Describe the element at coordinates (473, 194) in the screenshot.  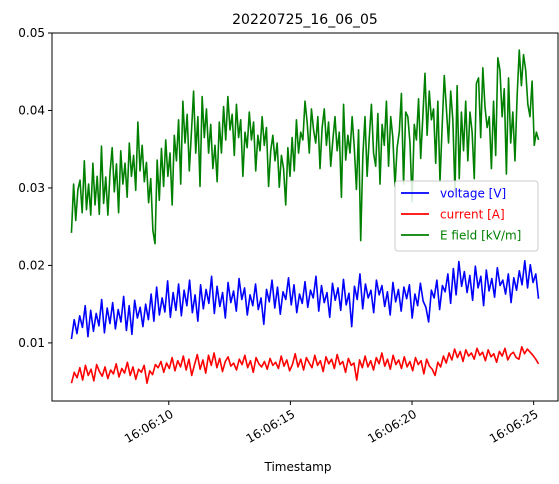
I see `legend-label: voltage [V]` at that location.